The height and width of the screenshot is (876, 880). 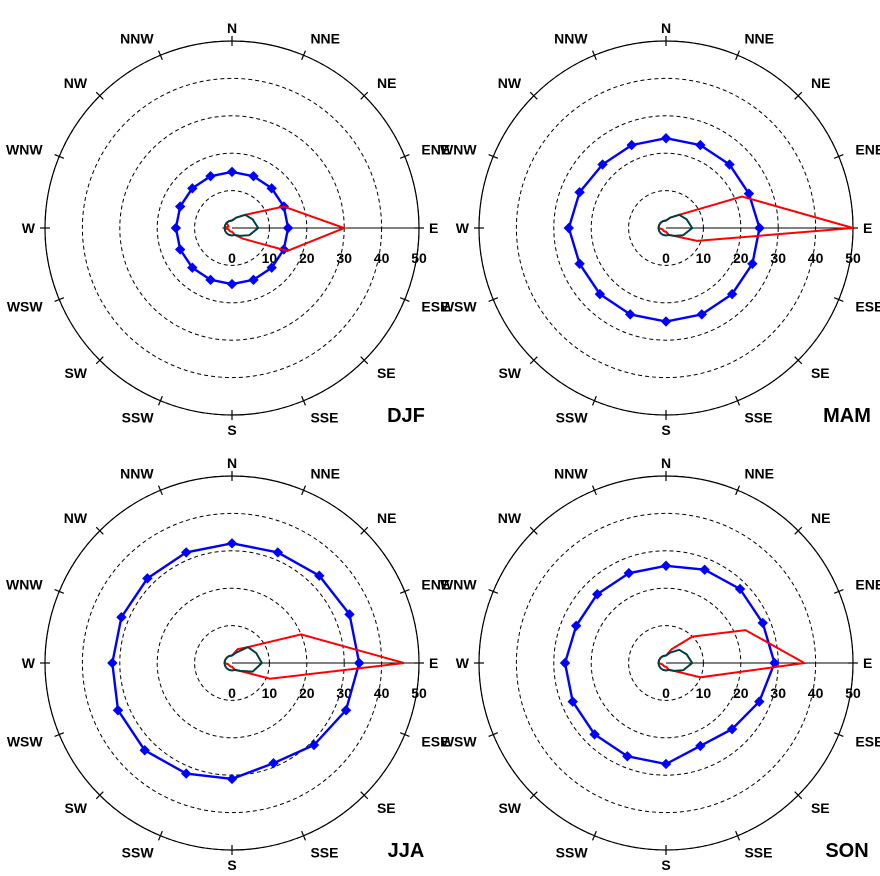 I want to click on direction-label: ENE, so click(x=435, y=150).